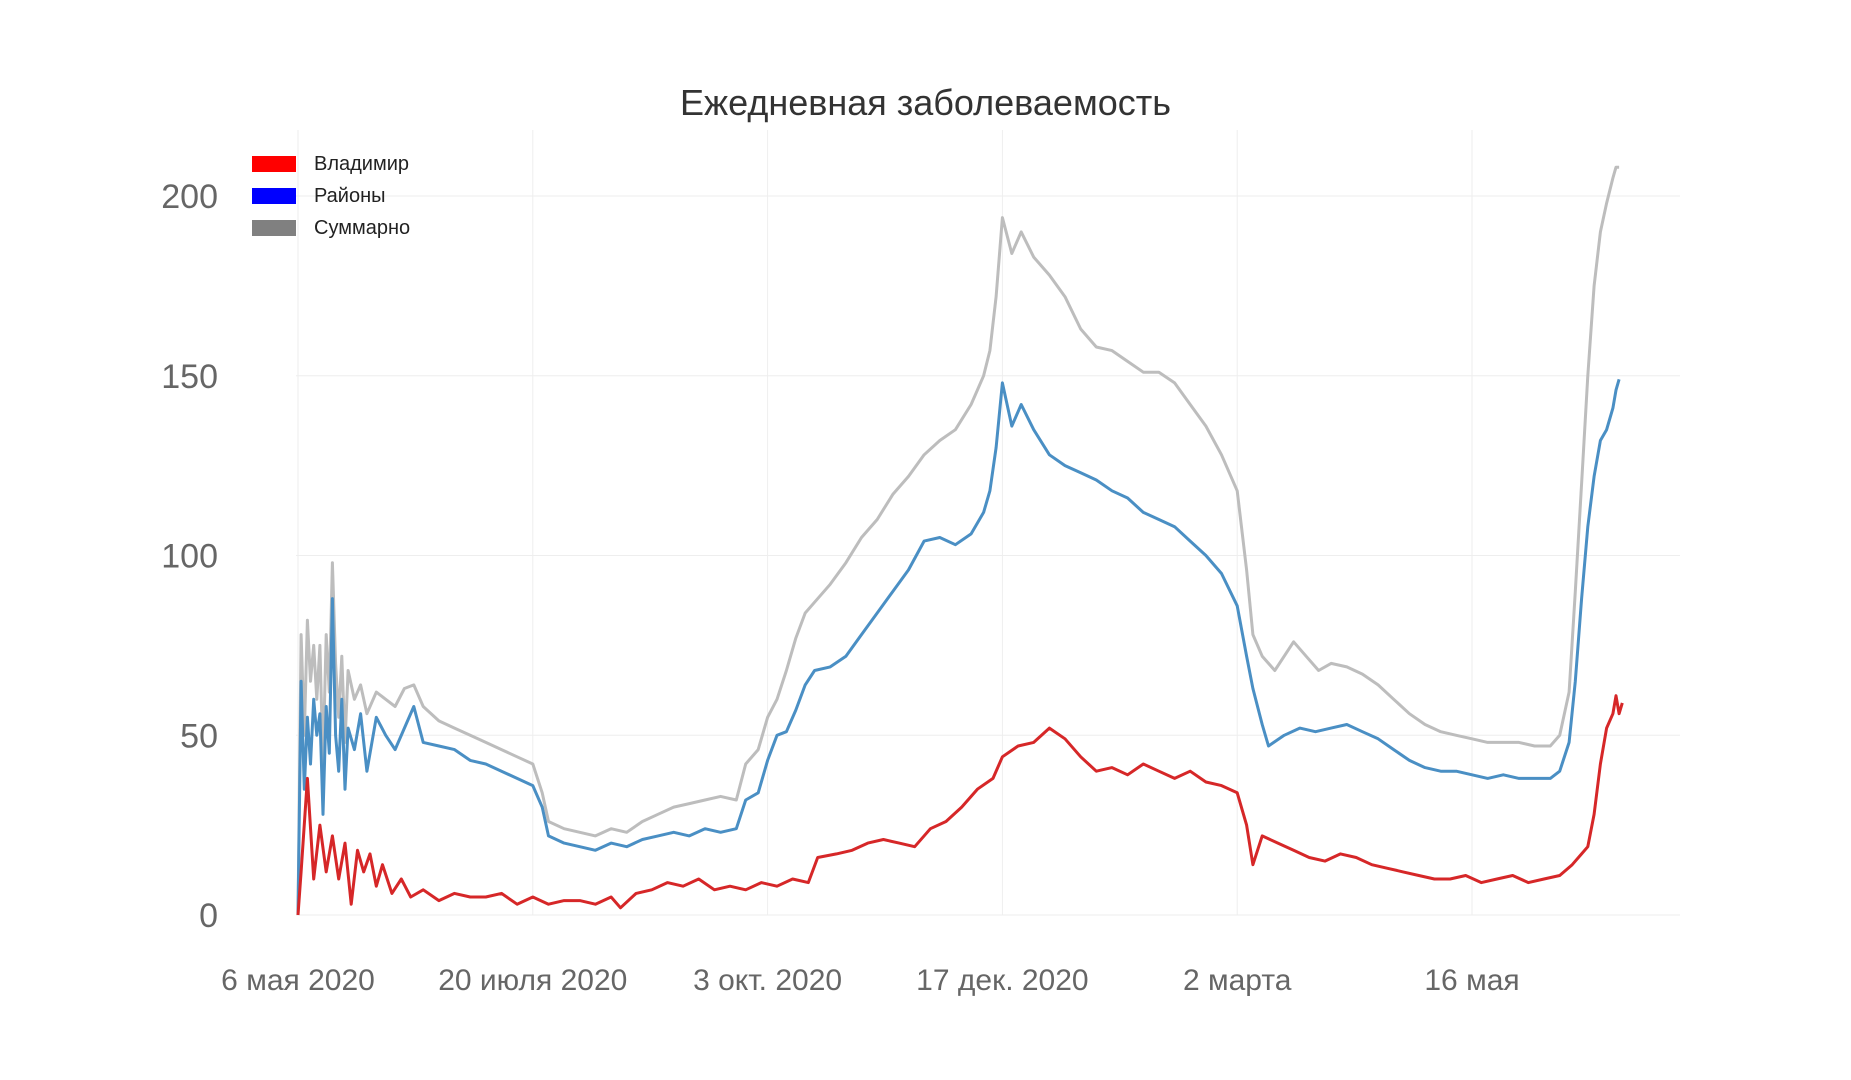 The image size is (1851, 1080). What do you see at coordinates (189, 377) in the screenshot?
I see `y-tick-label: 150` at bounding box center [189, 377].